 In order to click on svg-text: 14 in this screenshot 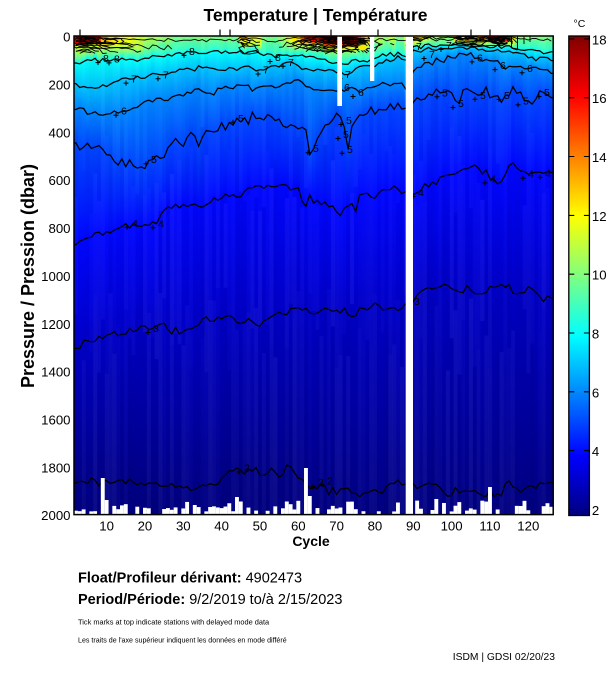, I will do `click(599, 157)`.